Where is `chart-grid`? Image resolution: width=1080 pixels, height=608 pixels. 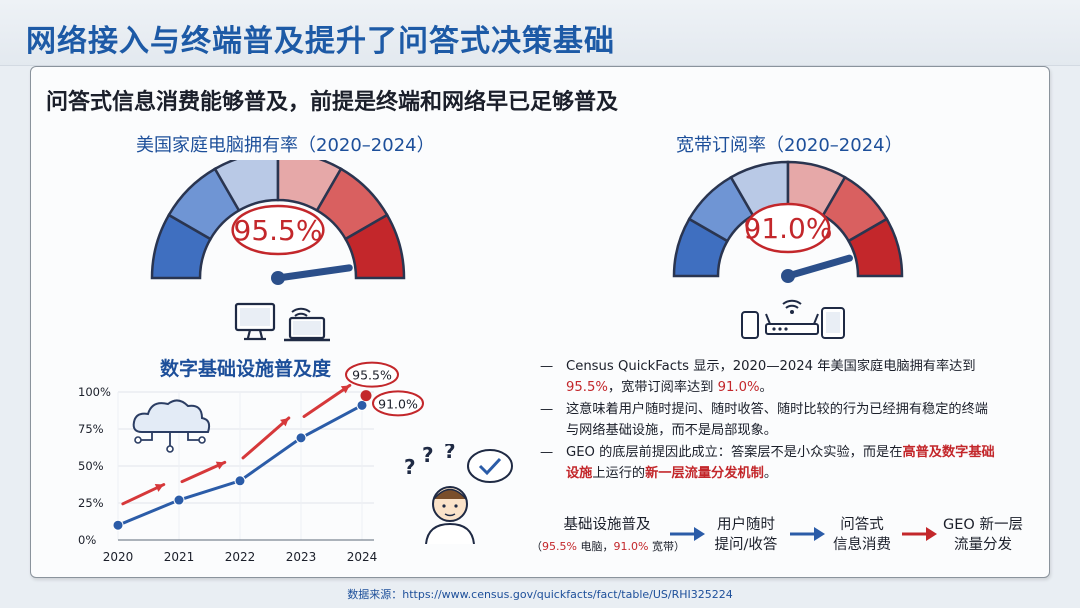 chart-grid is located at coordinates (245, 466).